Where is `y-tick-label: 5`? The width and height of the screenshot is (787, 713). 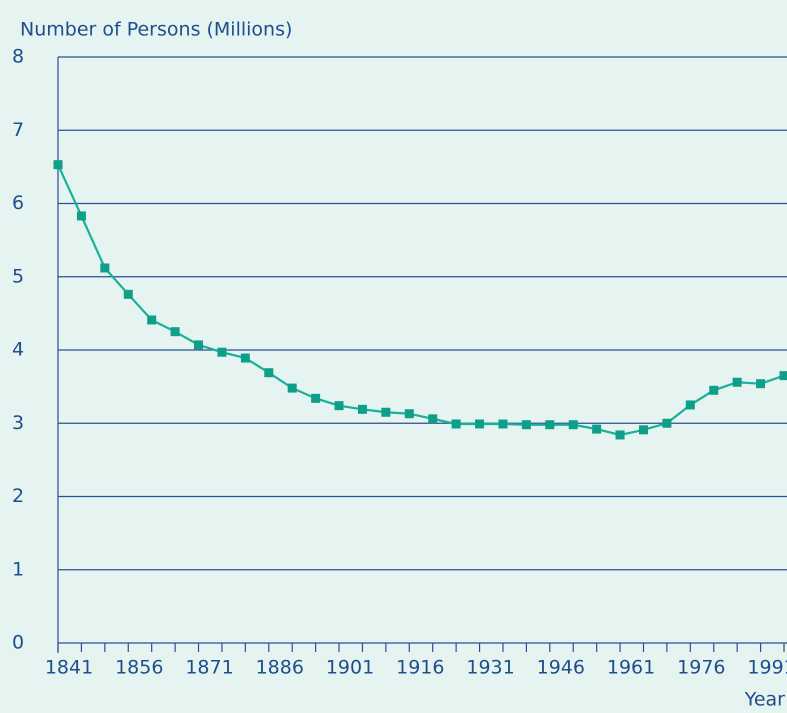 y-tick-label: 5 is located at coordinates (18, 276).